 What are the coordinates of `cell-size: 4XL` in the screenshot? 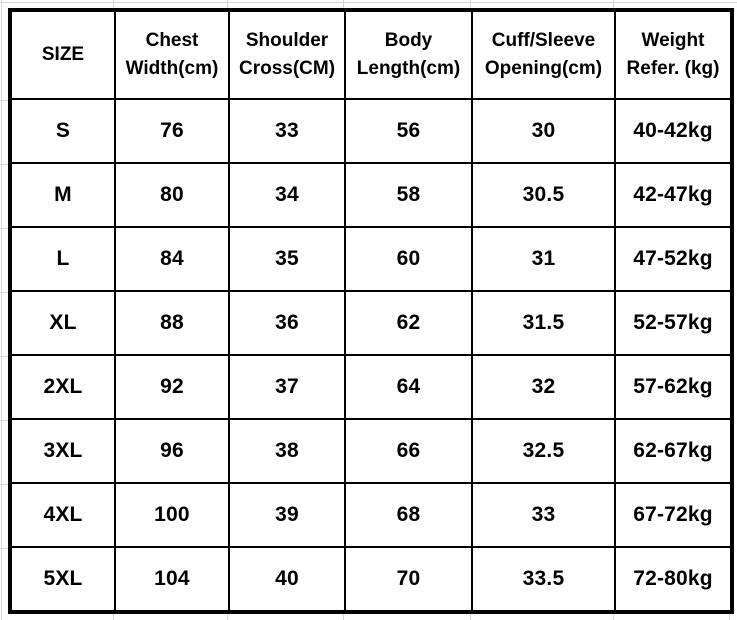 It's located at (62, 515).